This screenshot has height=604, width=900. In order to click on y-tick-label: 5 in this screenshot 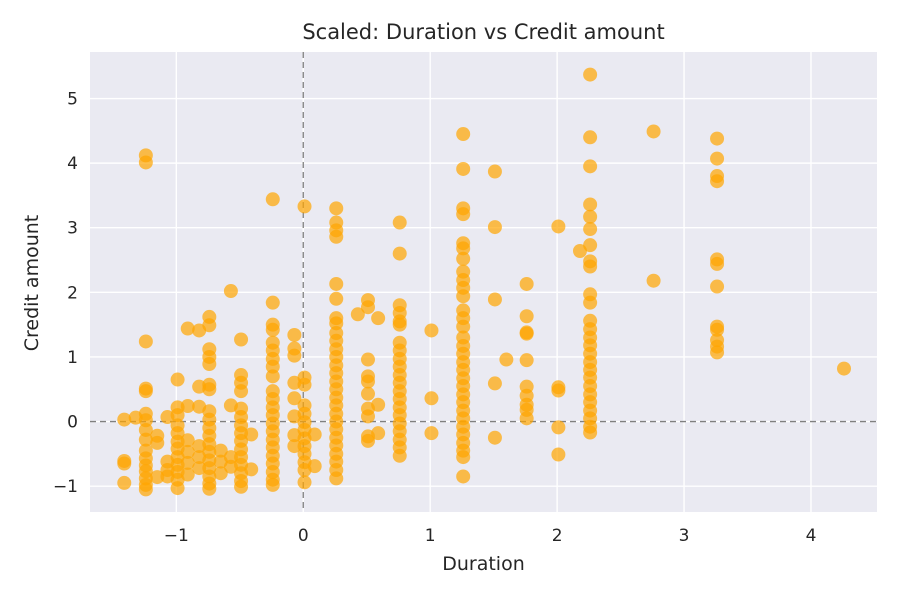, I will do `click(72, 100)`.